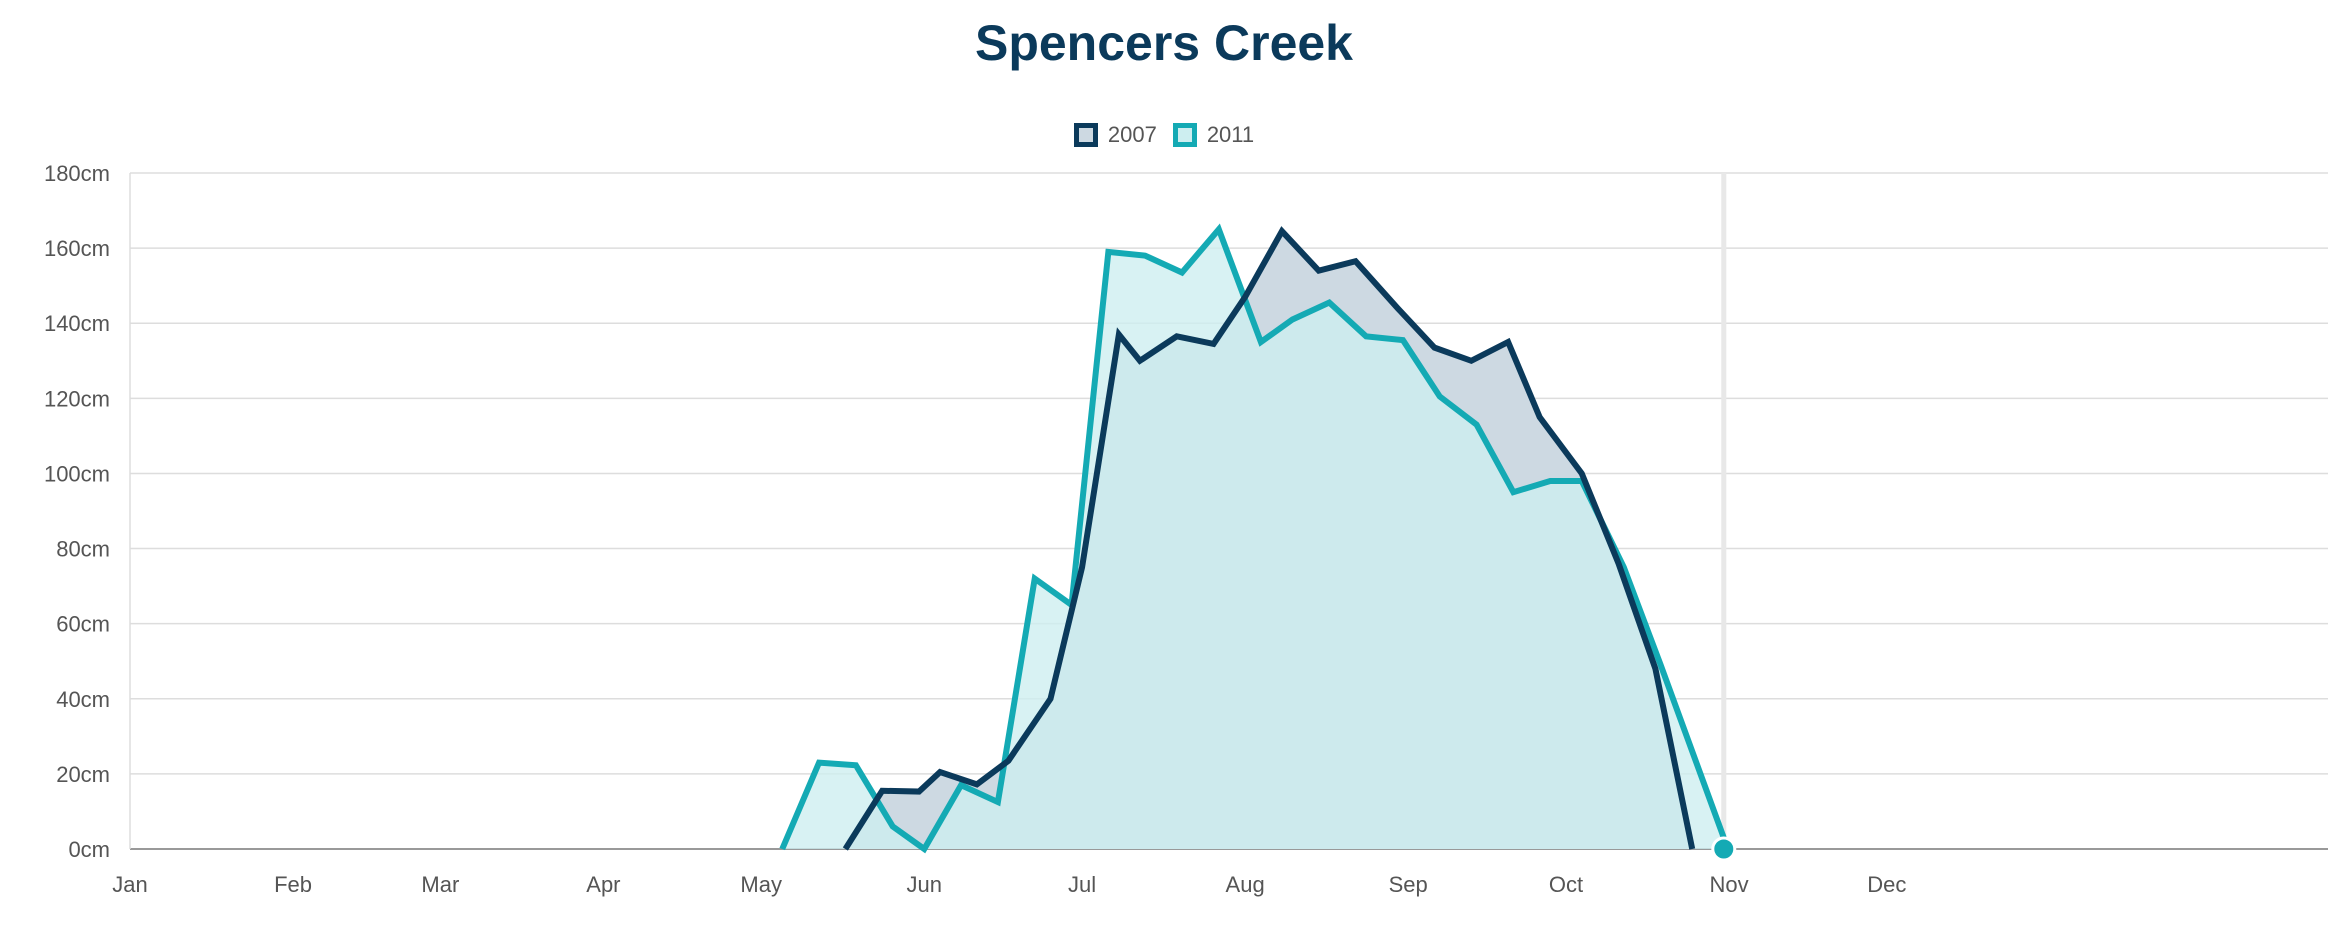 The width and height of the screenshot is (2328, 942). I want to click on x-tick-label: May, so click(761, 884).